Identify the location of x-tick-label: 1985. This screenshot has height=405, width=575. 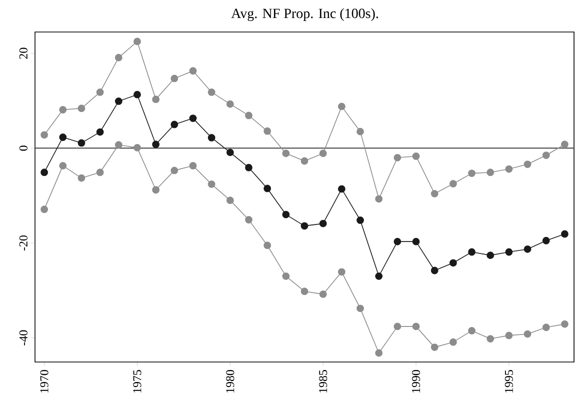
(323, 381).